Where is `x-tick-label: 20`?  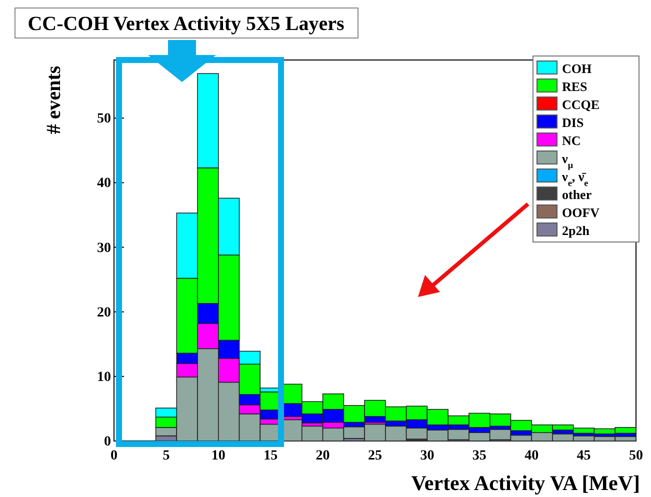
x-tick-label: 20 is located at coordinates (323, 456).